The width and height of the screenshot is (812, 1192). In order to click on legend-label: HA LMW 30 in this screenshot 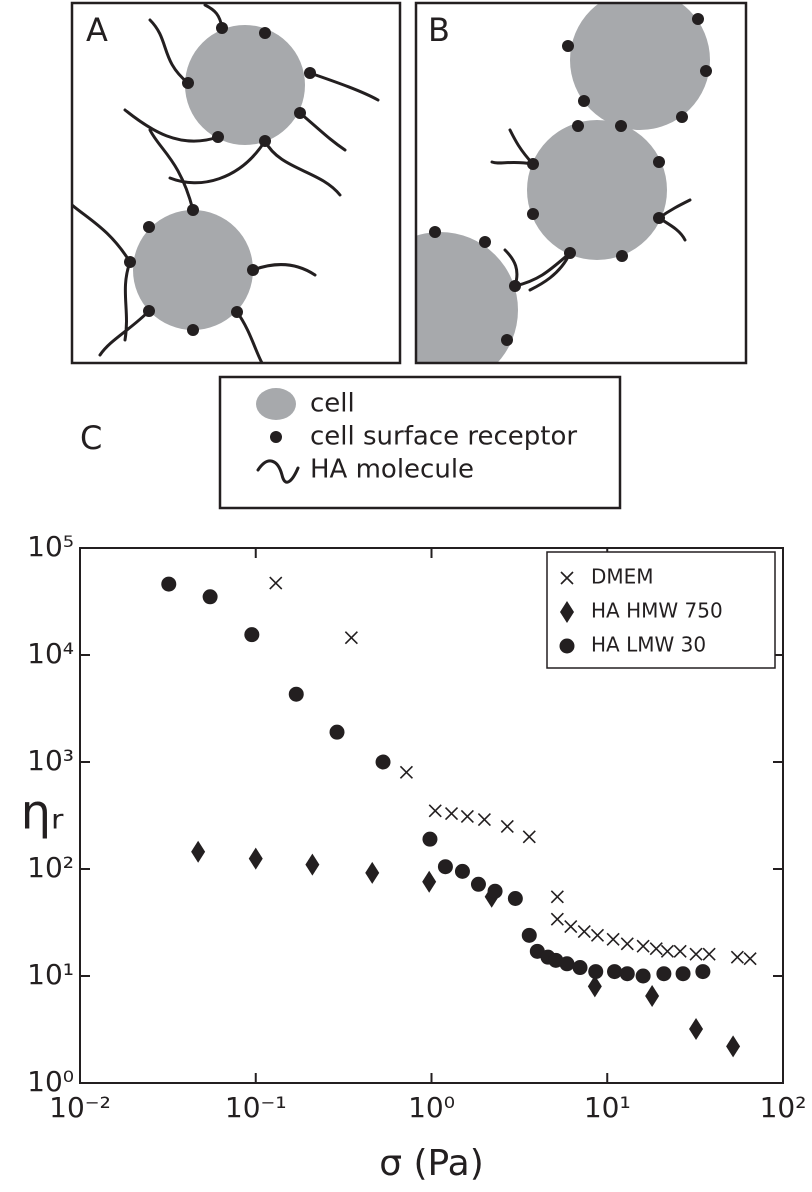, I will do `click(648, 645)`.